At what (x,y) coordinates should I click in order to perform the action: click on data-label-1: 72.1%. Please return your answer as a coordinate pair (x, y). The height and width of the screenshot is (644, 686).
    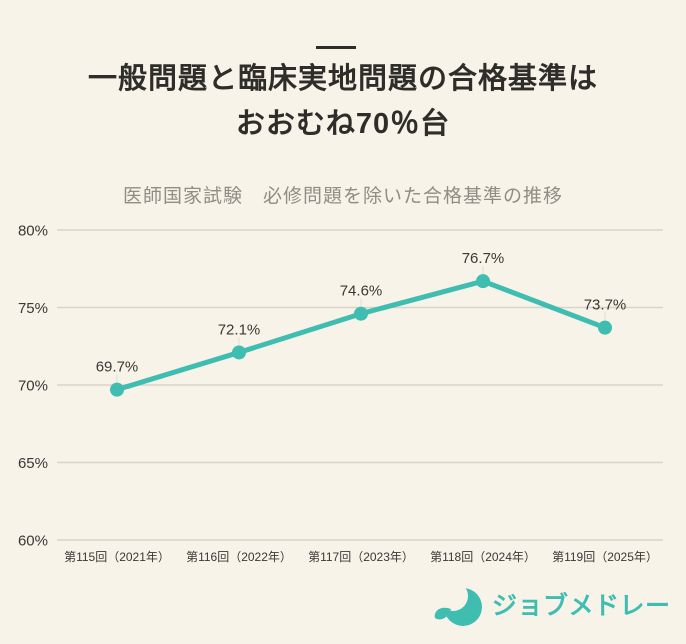
    Looking at the image, I should click on (239, 329).